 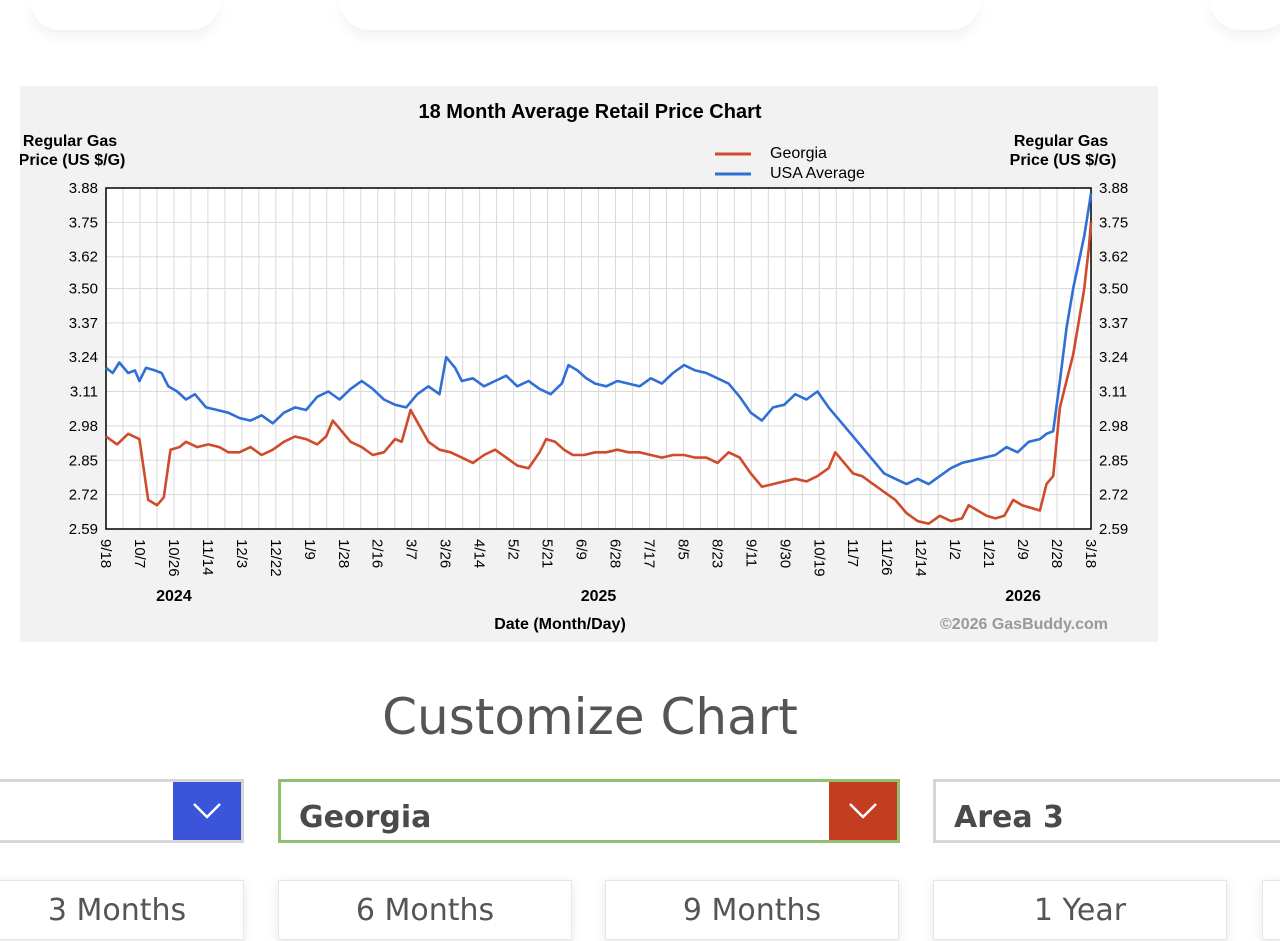 What do you see at coordinates (411, 549) in the screenshot?
I see `x-tick-label: 3/7` at bounding box center [411, 549].